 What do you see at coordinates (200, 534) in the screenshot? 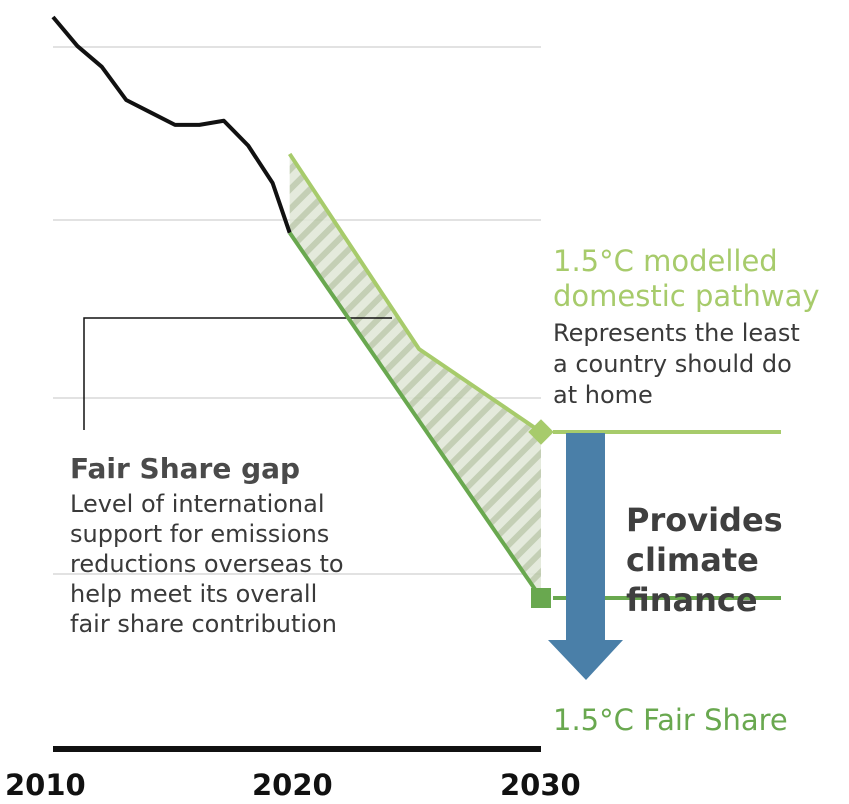
I see `gap-description-line: support for emissions` at bounding box center [200, 534].